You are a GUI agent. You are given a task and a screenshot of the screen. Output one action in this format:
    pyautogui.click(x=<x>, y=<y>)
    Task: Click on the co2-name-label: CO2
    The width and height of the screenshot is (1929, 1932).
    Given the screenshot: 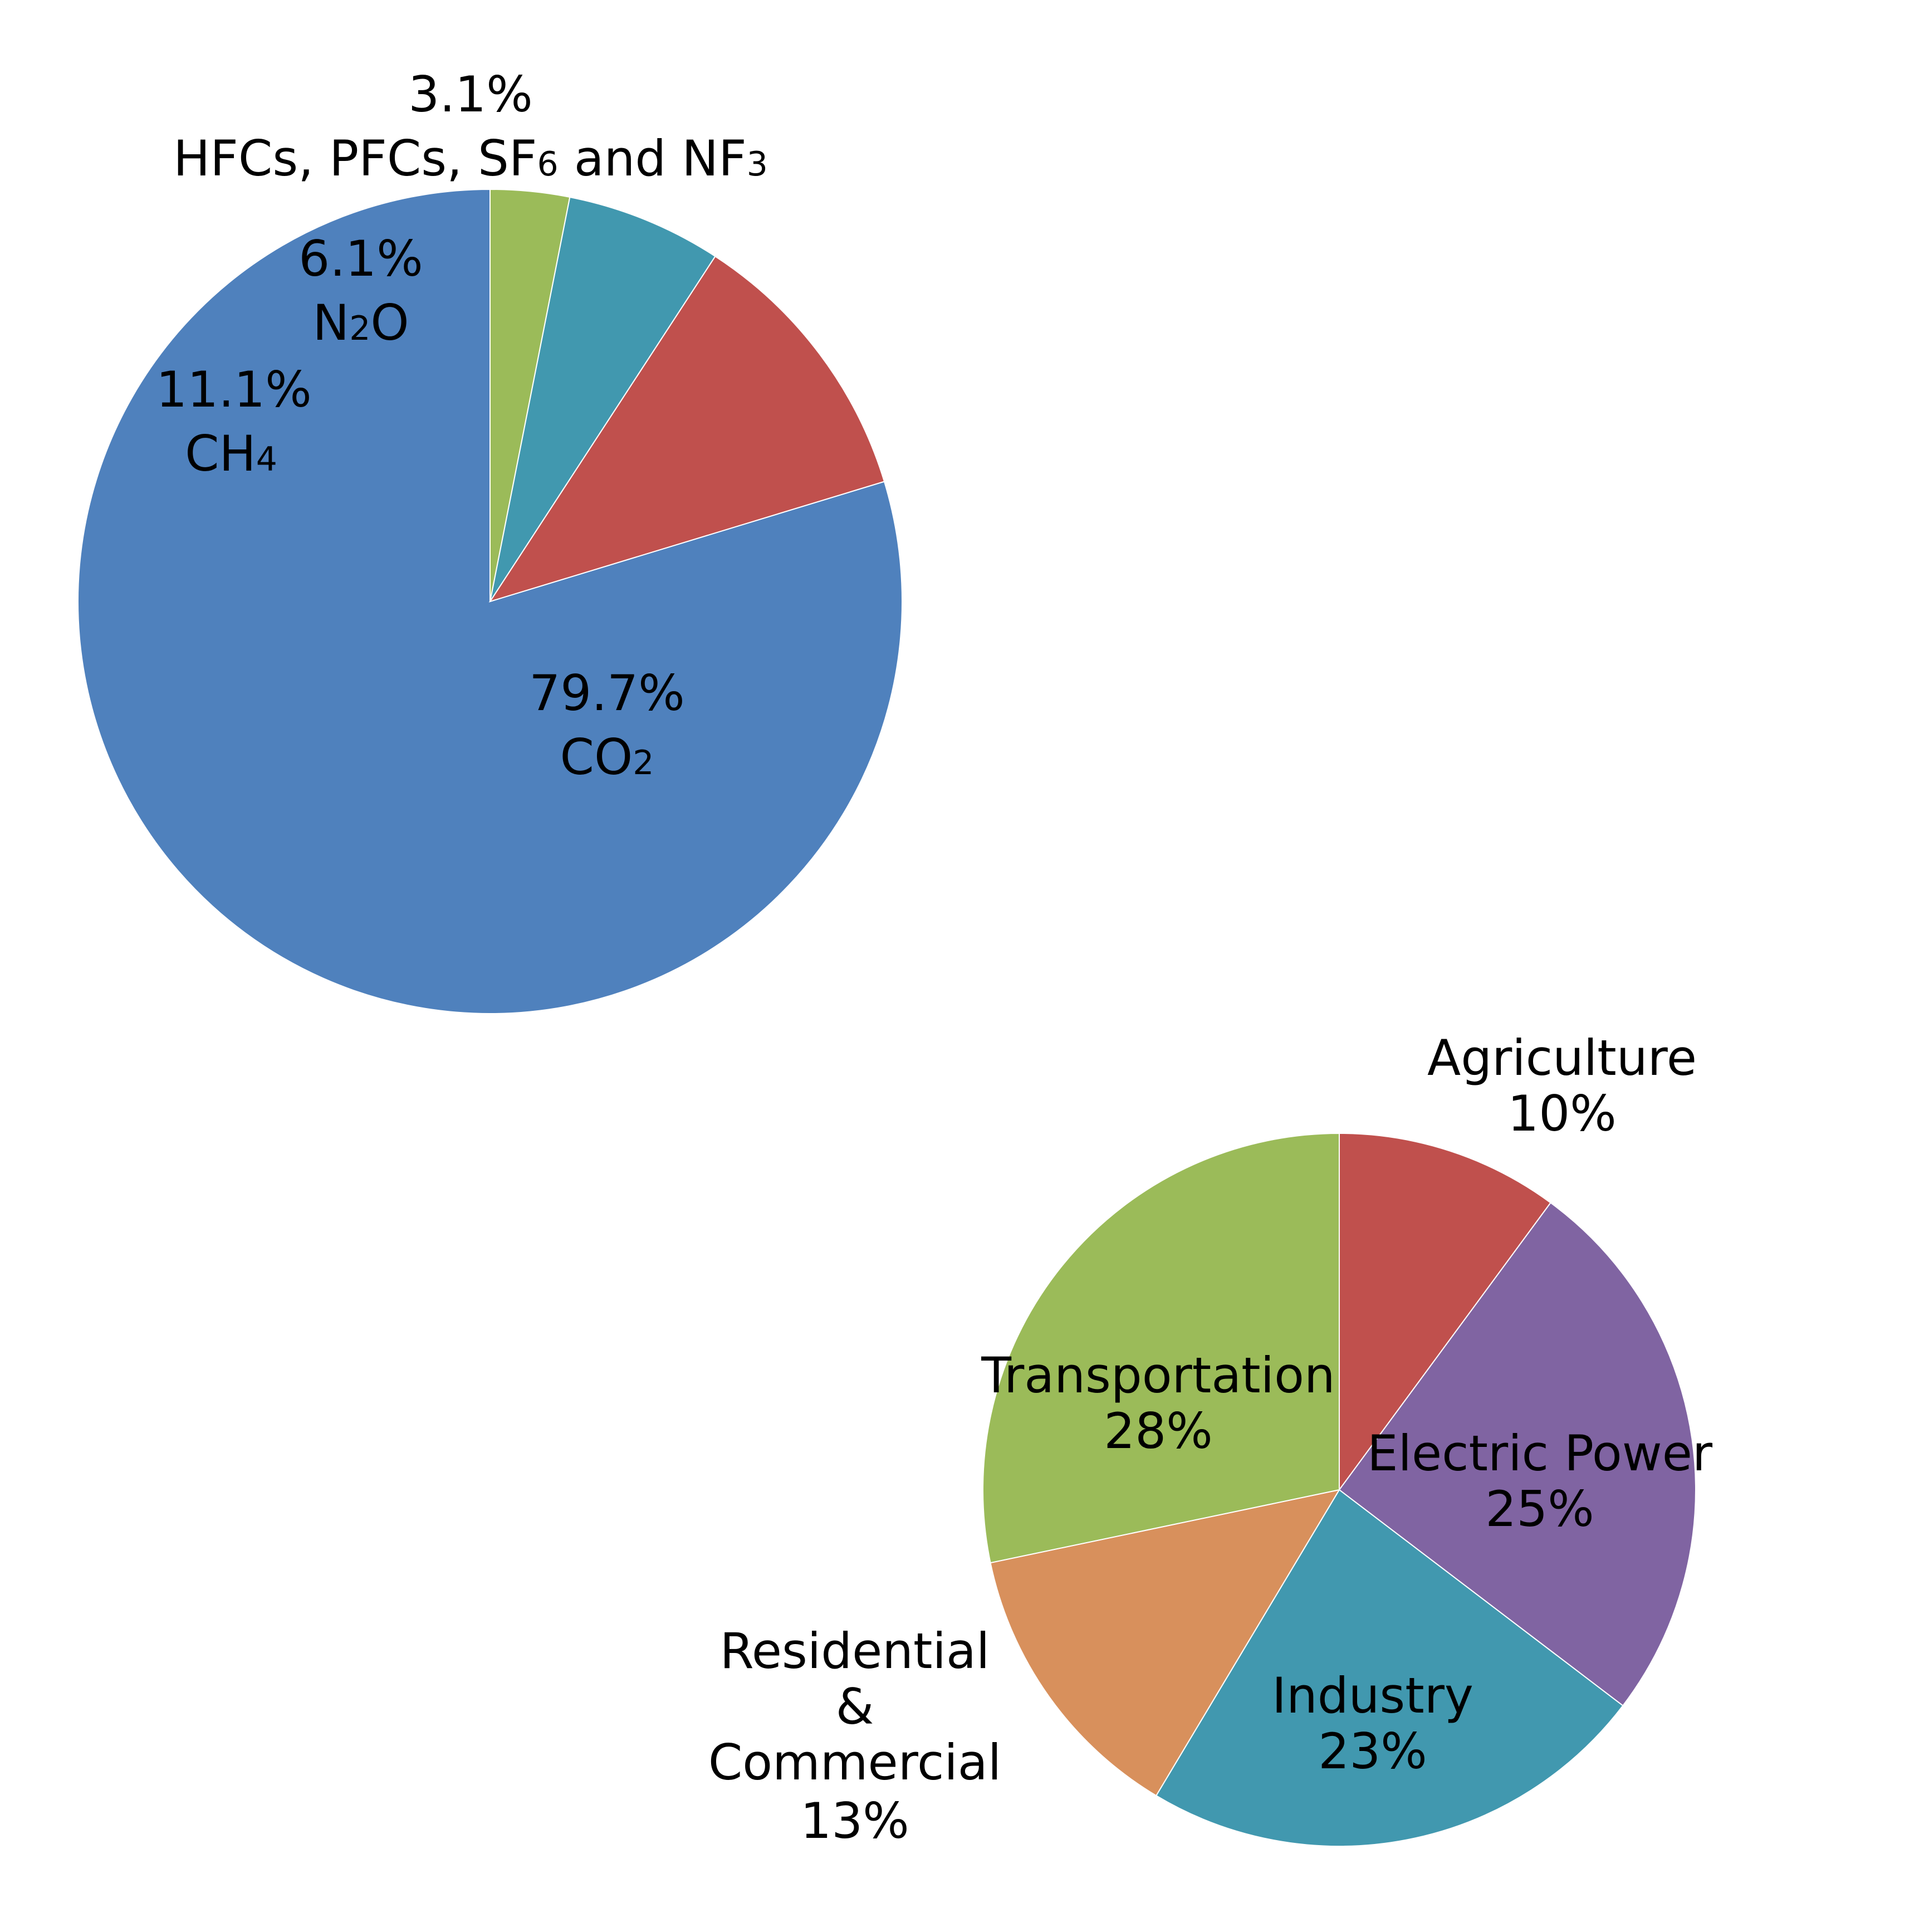 What is the action you would take?
    pyautogui.click(x=607, y=757)
    